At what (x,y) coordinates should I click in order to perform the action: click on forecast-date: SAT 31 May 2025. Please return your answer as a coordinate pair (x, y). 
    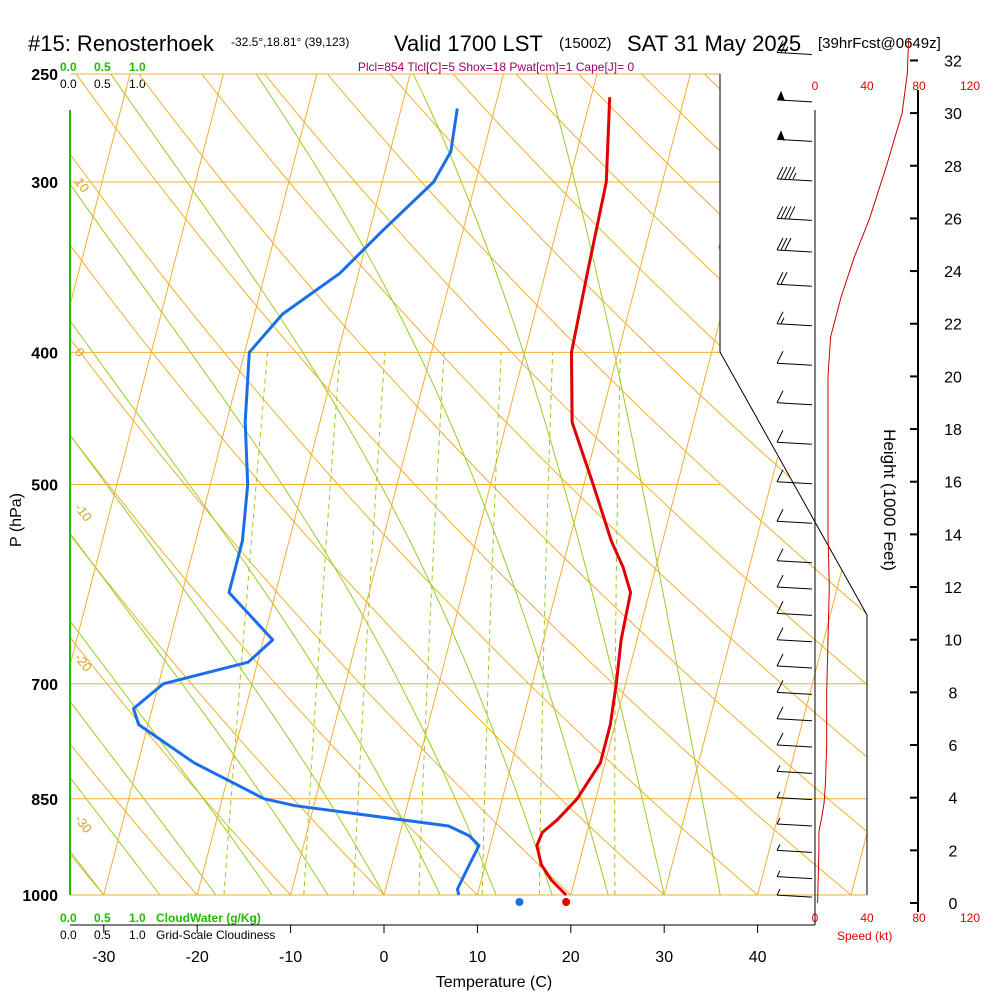
    Looking at the image, I should click on (714, 43).